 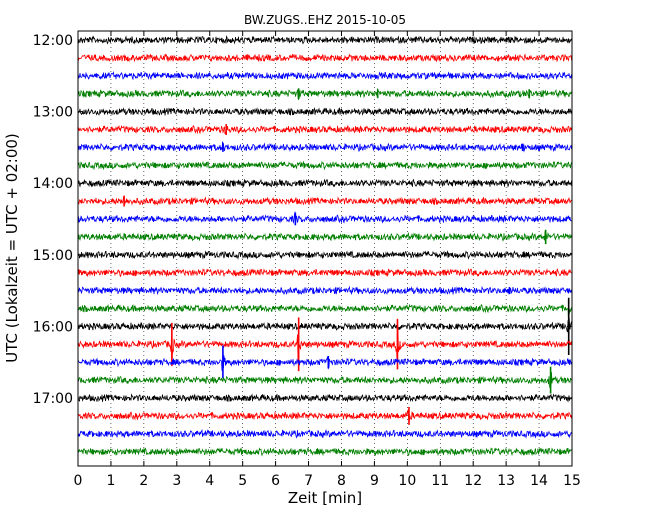 What do you see at coordinates (176, 481) in the screenshot?
I see `x-tick-label: 3` at bounding box center [176, 481].